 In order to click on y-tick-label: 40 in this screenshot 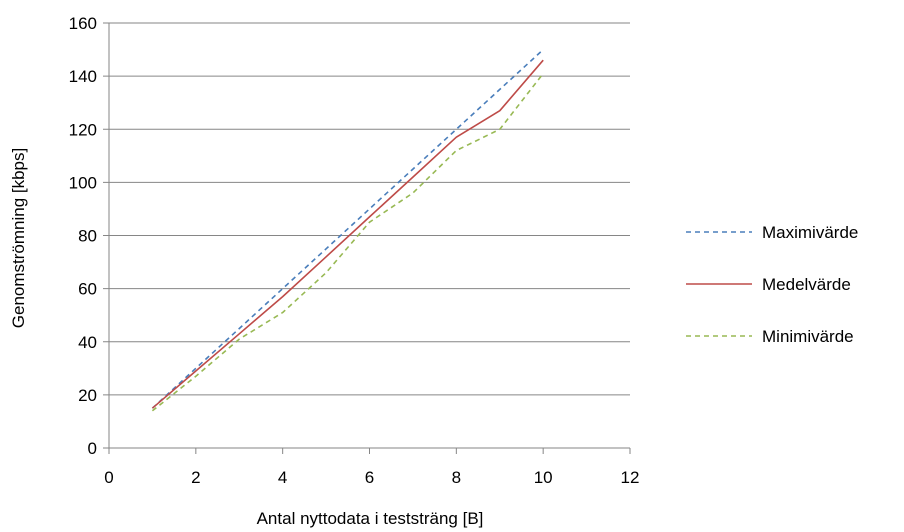, I will do `click(87, 342)`.